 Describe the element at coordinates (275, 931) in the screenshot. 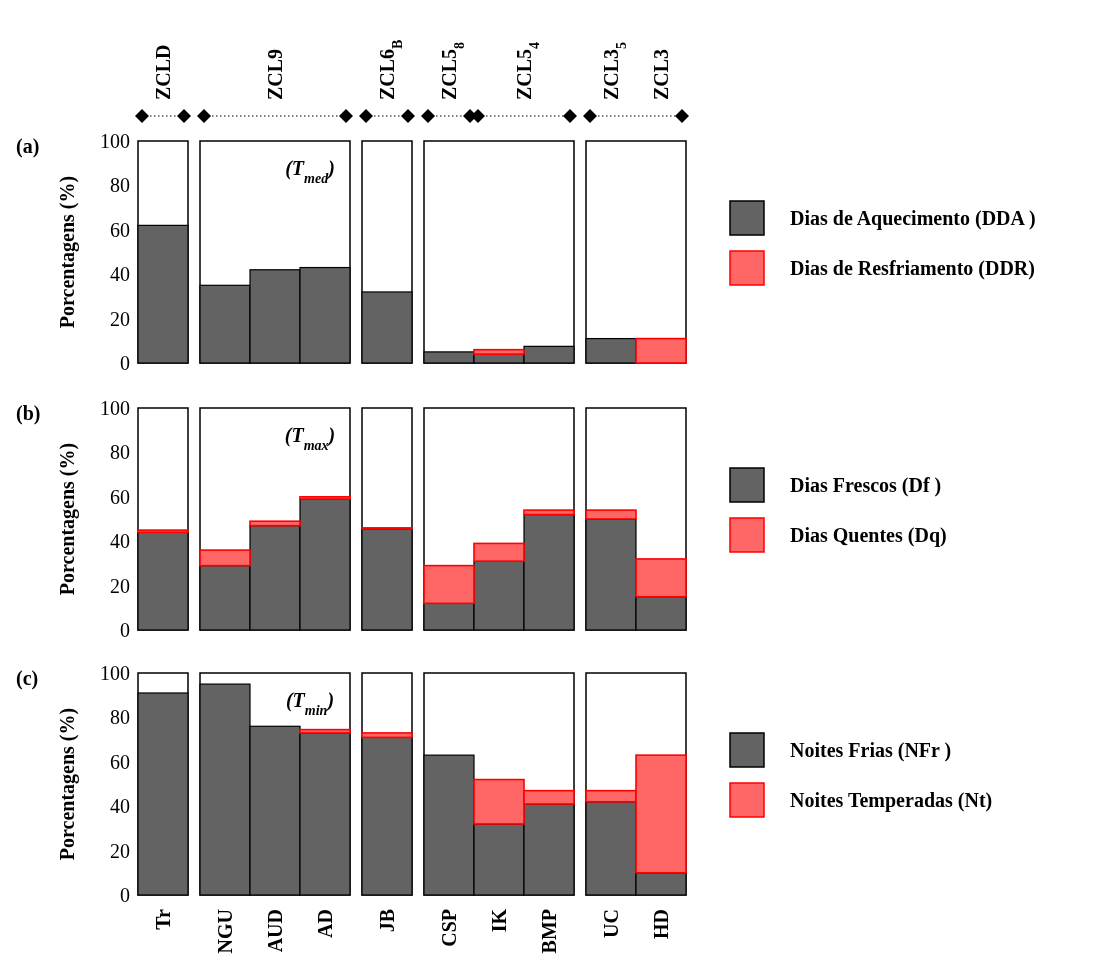

I see `x-tick-label: AUD` at that location.